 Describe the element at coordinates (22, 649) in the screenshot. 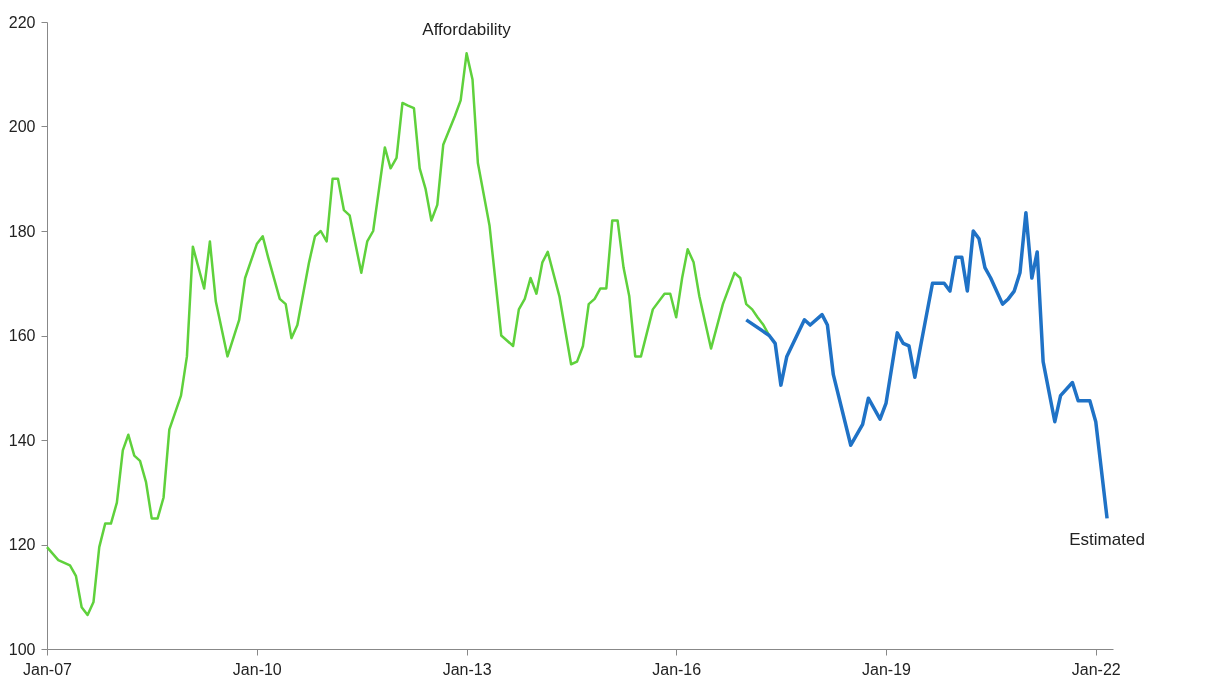

I see `y-tick-label: 100` at that location.